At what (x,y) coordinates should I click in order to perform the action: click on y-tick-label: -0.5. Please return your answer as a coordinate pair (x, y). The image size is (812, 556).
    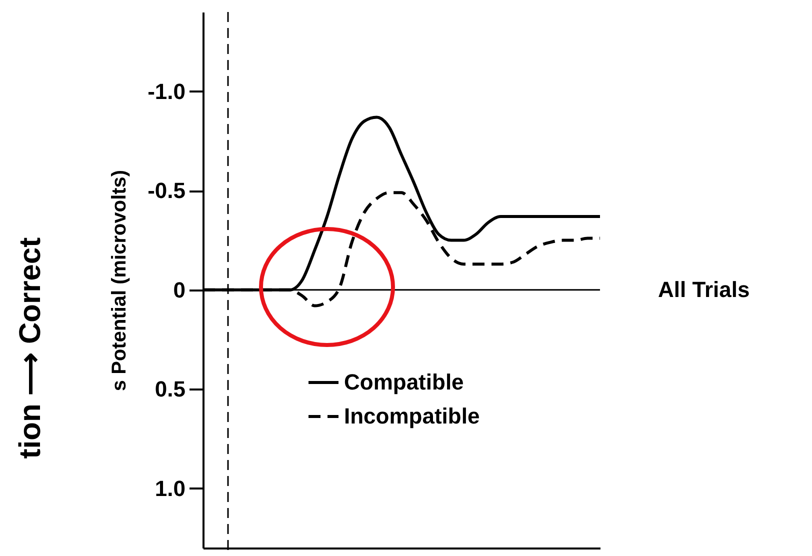
    Looking at the image, I should click on (167, 191).